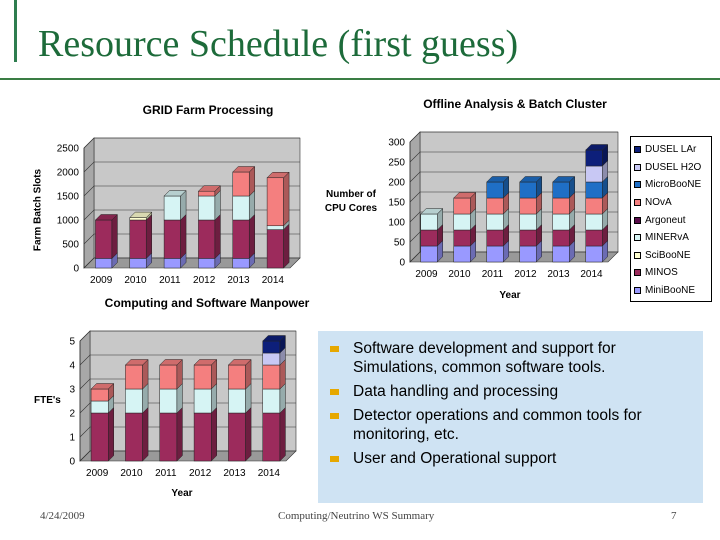 This screenshot has height=540, width=720. Describe the element at coordinates (510, 295) in the screenshot. I see `chart2-x-axis-label: Year` at that location.